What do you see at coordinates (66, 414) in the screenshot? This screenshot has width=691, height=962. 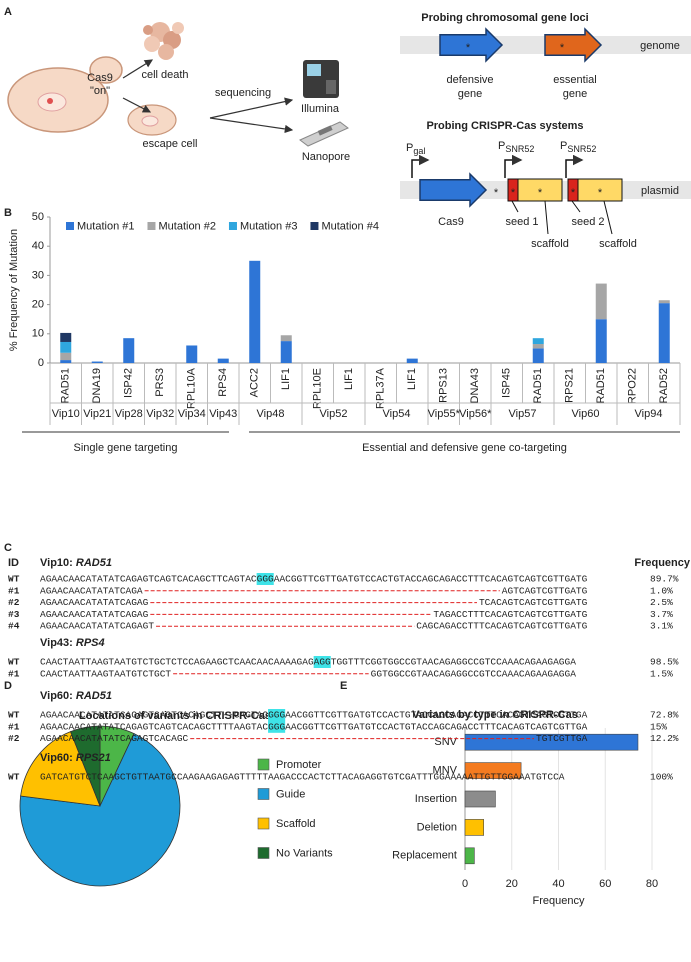 I see `group-label: Vip10` at bounding box center [66, 414].